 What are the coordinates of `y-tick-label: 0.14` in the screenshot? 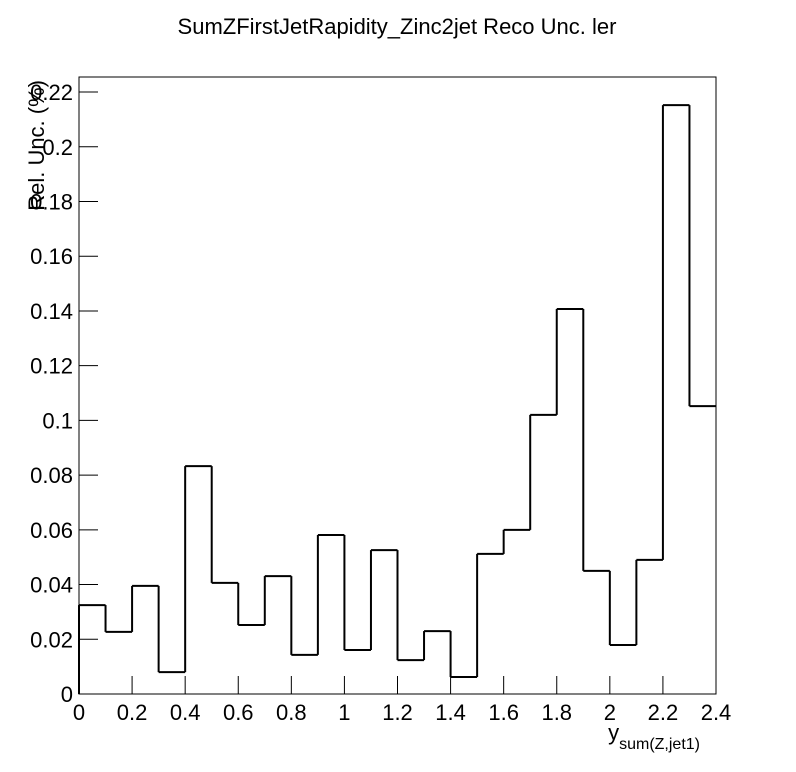 It's located at (51, 311).